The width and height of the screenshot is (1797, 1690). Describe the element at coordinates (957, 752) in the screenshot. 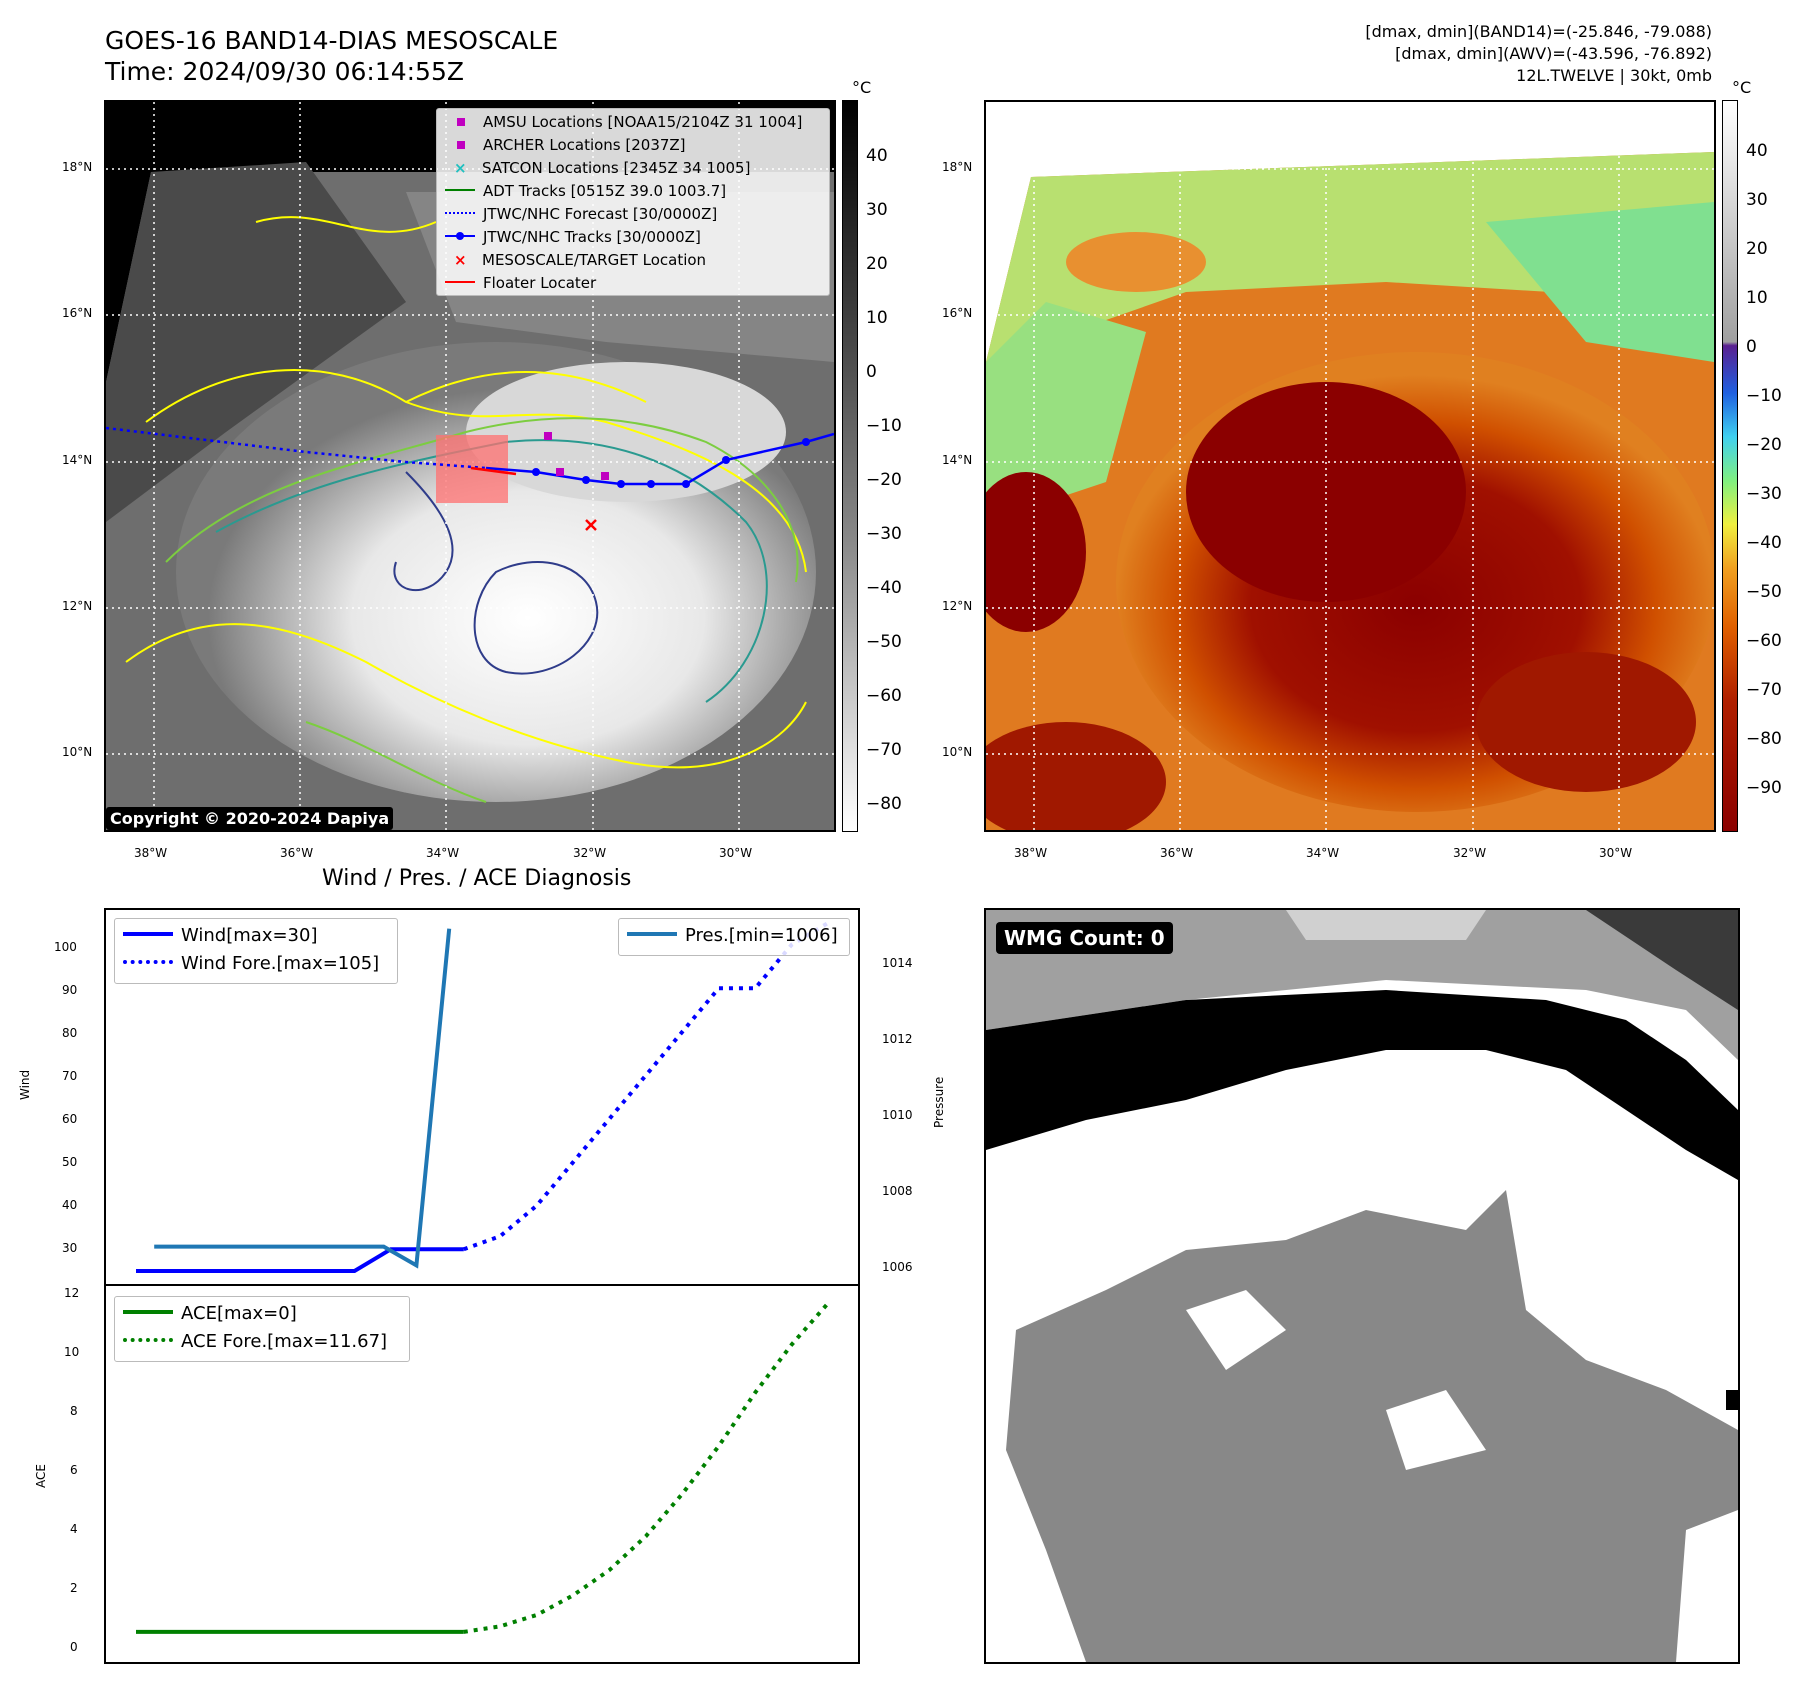

I see `lat-label-10n-right: 10°N` at that location.